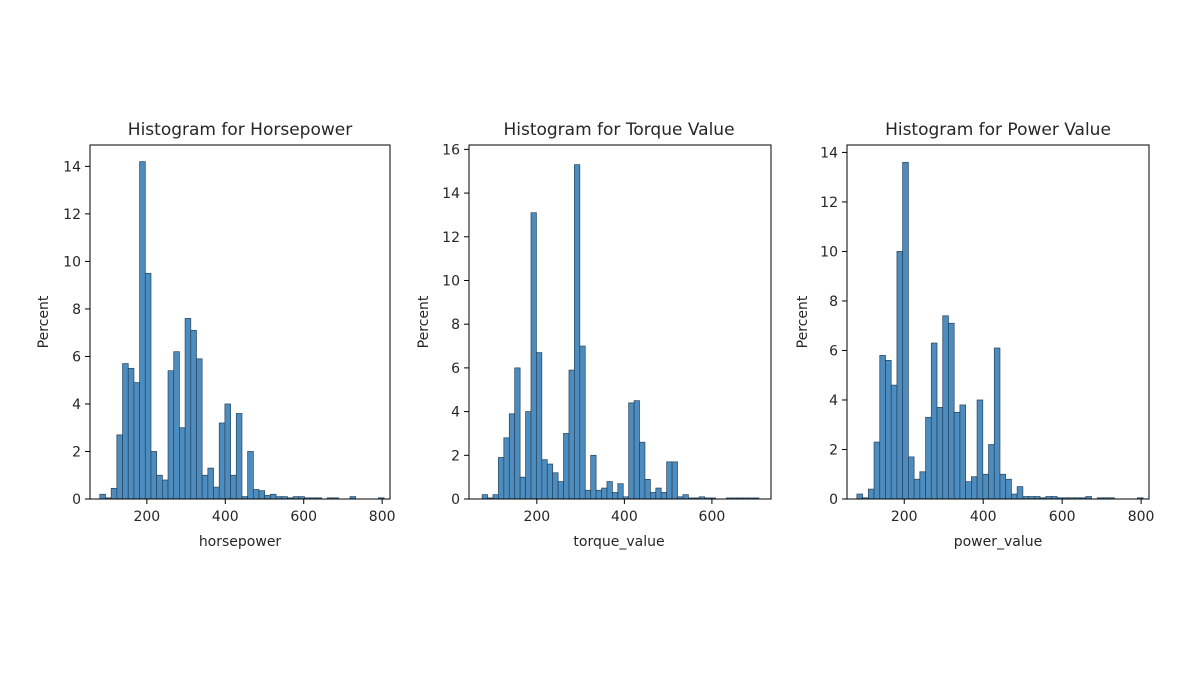  I want to click on y-axis-label: Percent, so click(803, 321).